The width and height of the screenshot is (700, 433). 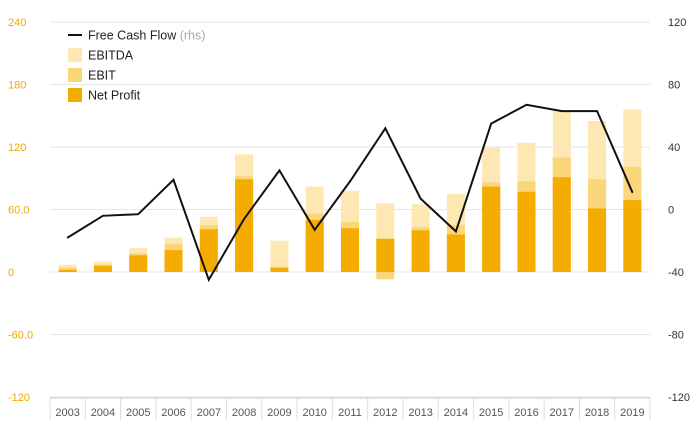 I want to click on x-tick-label: 2007, so click(x=209, y=413).